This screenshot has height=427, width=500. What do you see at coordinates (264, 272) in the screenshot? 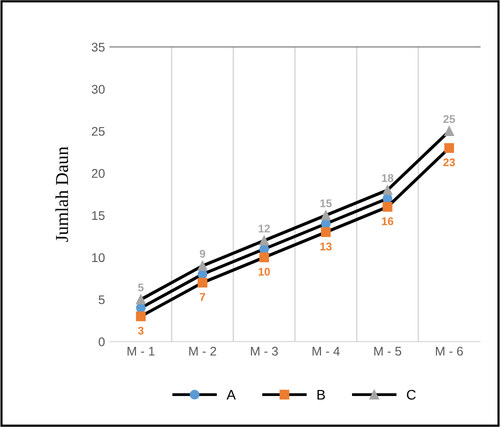
I see `data-label: 10` at bounding box center [264, 272].